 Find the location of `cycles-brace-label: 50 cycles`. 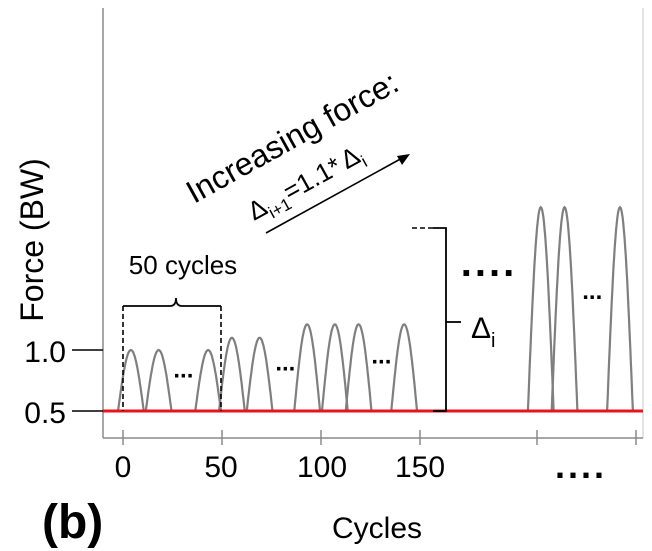

cycles-brace-label: 50 cycles is located at coordinates (183, 265).